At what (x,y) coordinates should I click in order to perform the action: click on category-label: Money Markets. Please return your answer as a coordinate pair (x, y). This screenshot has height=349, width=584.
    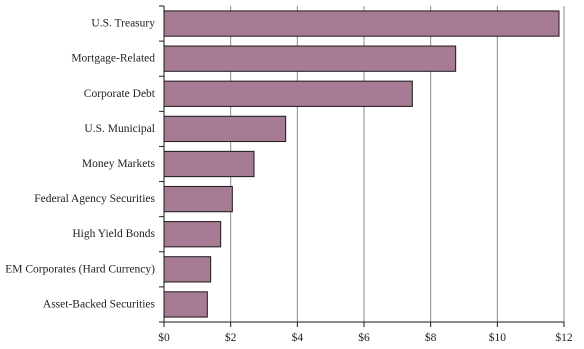
    Looking at the image, I should click on (119, 164).